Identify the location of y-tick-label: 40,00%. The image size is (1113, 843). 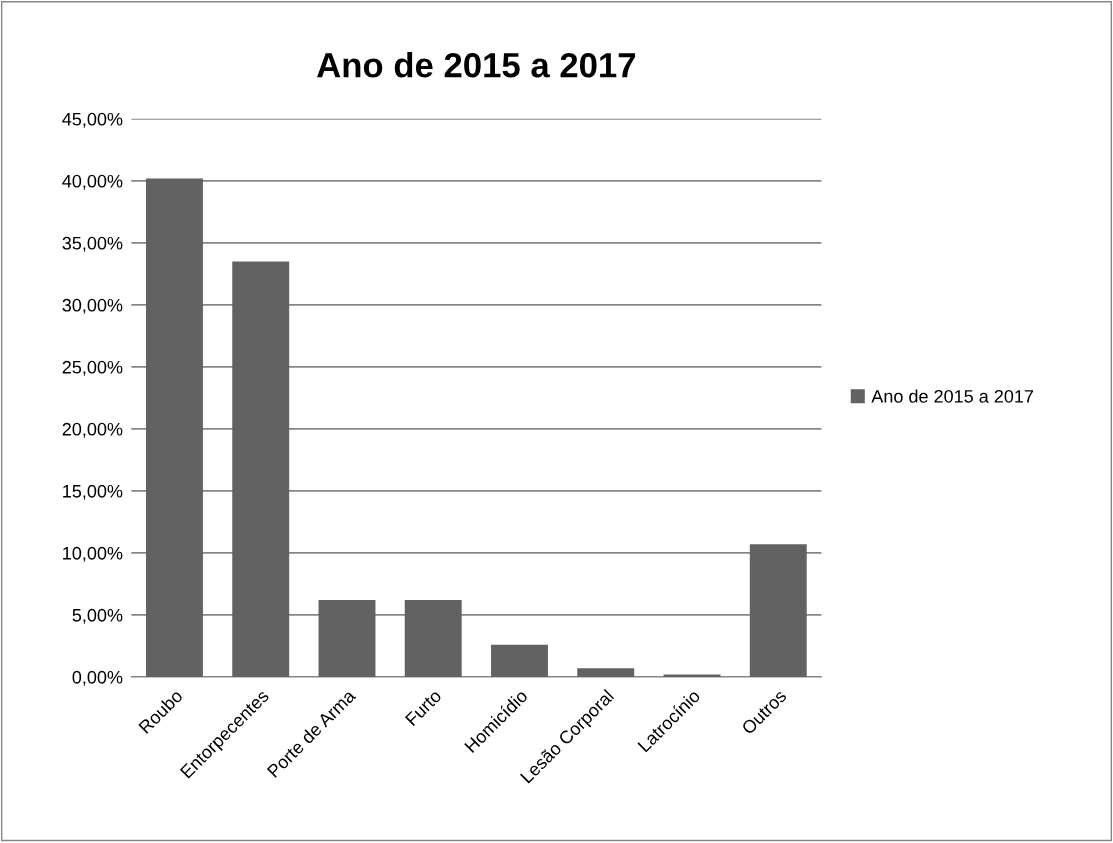
(92, 182).